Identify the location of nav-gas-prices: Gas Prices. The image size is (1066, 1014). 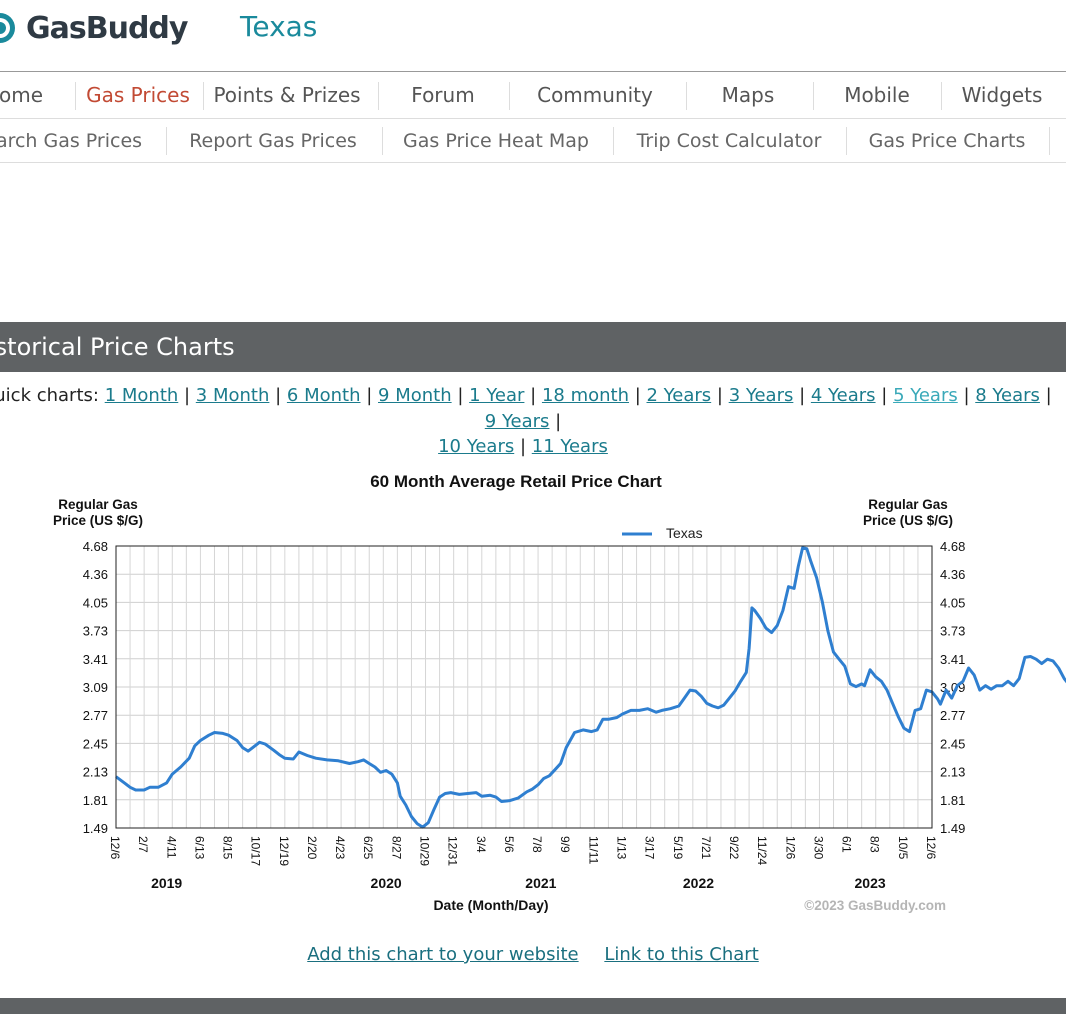
(138, 95).